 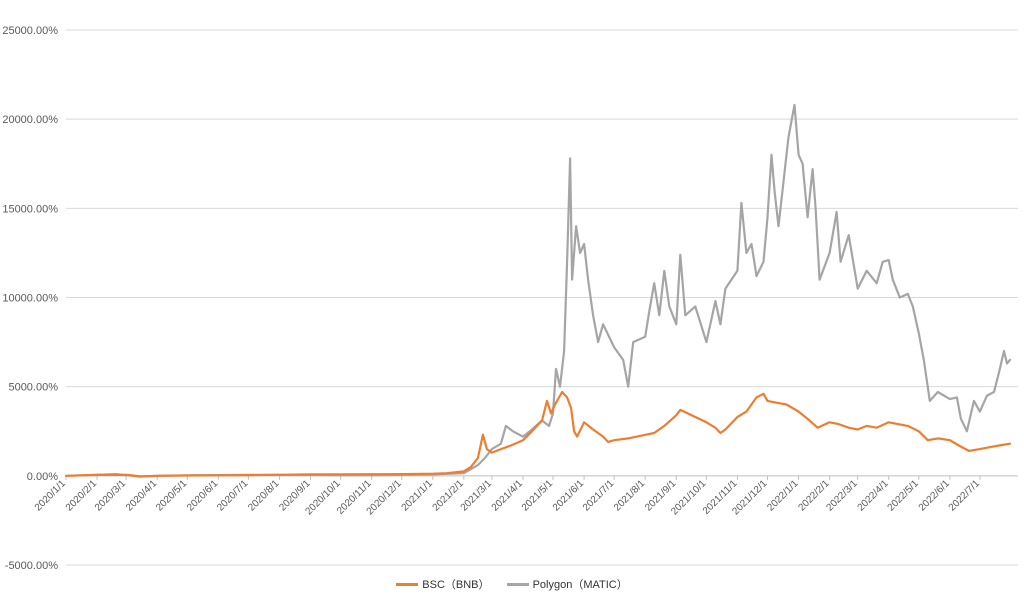 I want to click on y-tick-label: 5000.00%, so click(x=33, y=388).